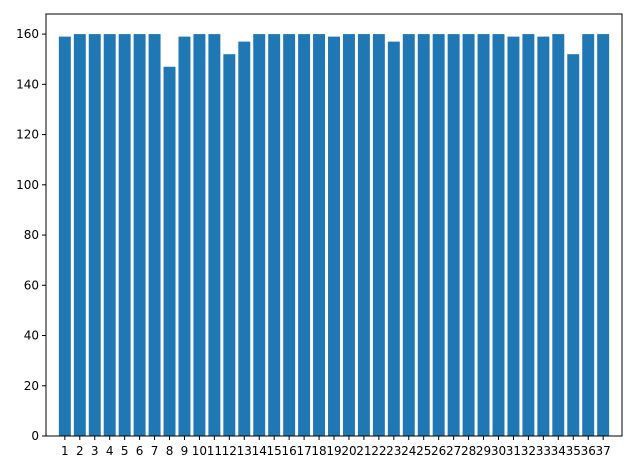 The width and height of the screenshot is (630, 470). Describe the element at coordinates (408, 451) in the screenshot. I see `x-tick-label-24: 24` at that location.